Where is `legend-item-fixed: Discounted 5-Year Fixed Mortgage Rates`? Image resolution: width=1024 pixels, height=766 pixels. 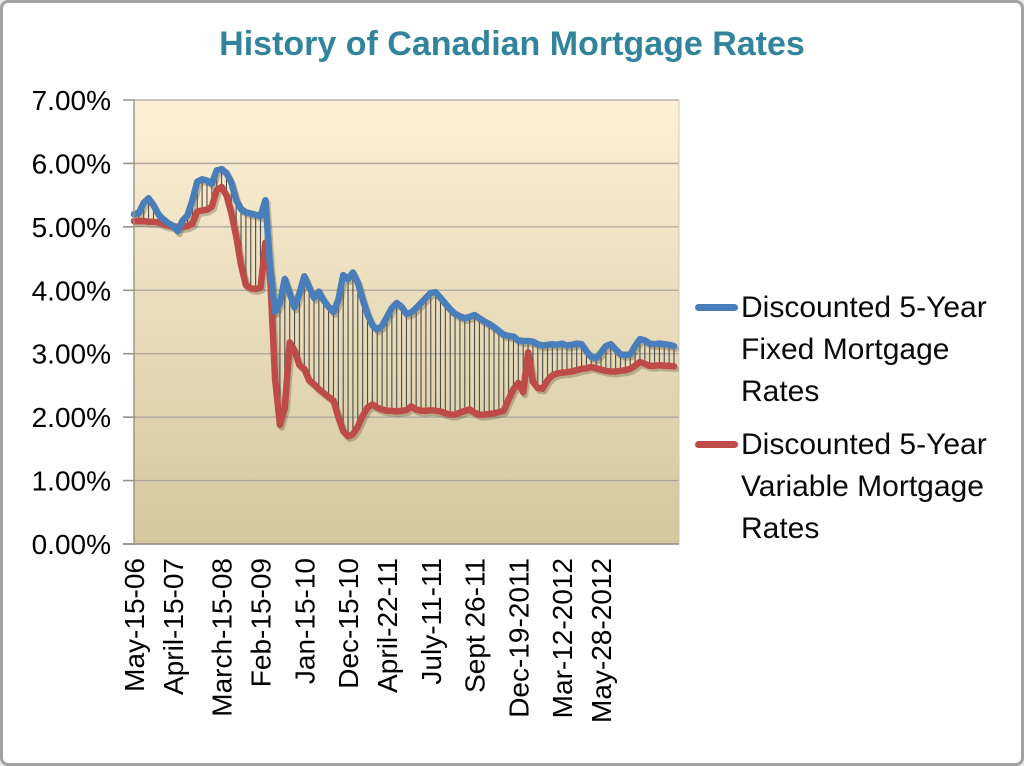
legend-item-fixed: Discounted 5-Year Fixed Mortgage Rates is located at coordinates (856, 350).